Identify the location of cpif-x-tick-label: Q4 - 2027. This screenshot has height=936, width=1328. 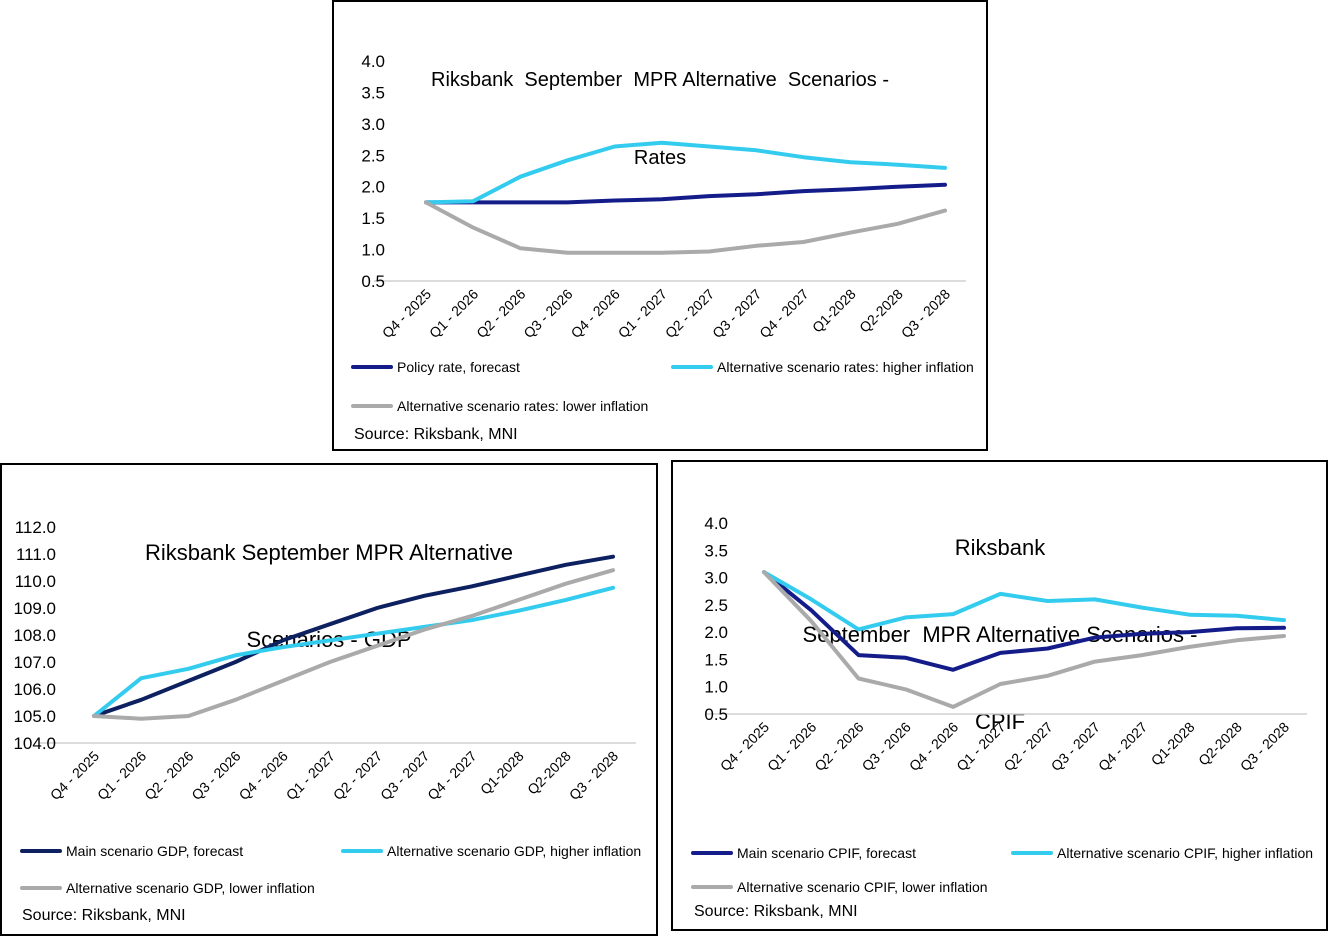
(1122, 746).